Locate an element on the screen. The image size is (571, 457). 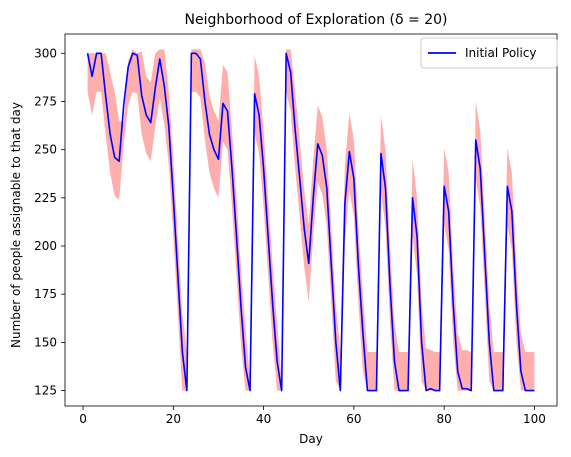
x-tick-label: 20 is located at coordinates (173, 419).